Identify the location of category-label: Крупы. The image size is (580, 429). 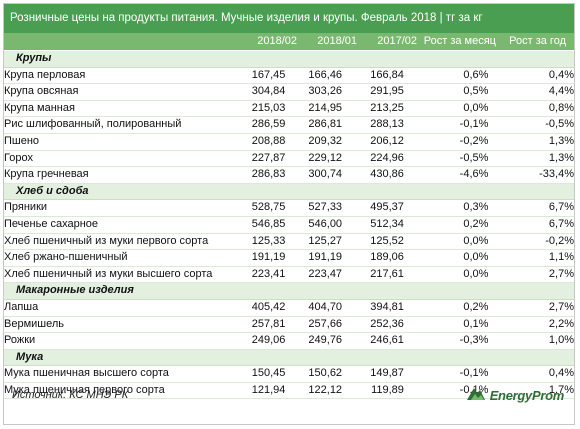
(289, 59).